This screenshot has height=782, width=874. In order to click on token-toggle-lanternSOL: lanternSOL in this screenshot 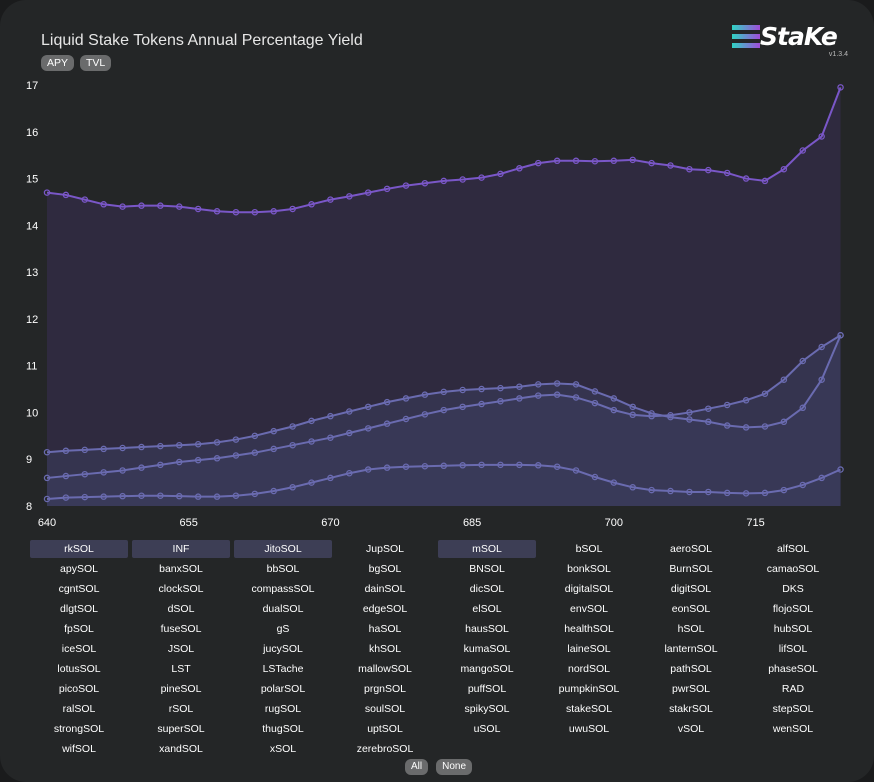, I will do `click(691, 649)`.